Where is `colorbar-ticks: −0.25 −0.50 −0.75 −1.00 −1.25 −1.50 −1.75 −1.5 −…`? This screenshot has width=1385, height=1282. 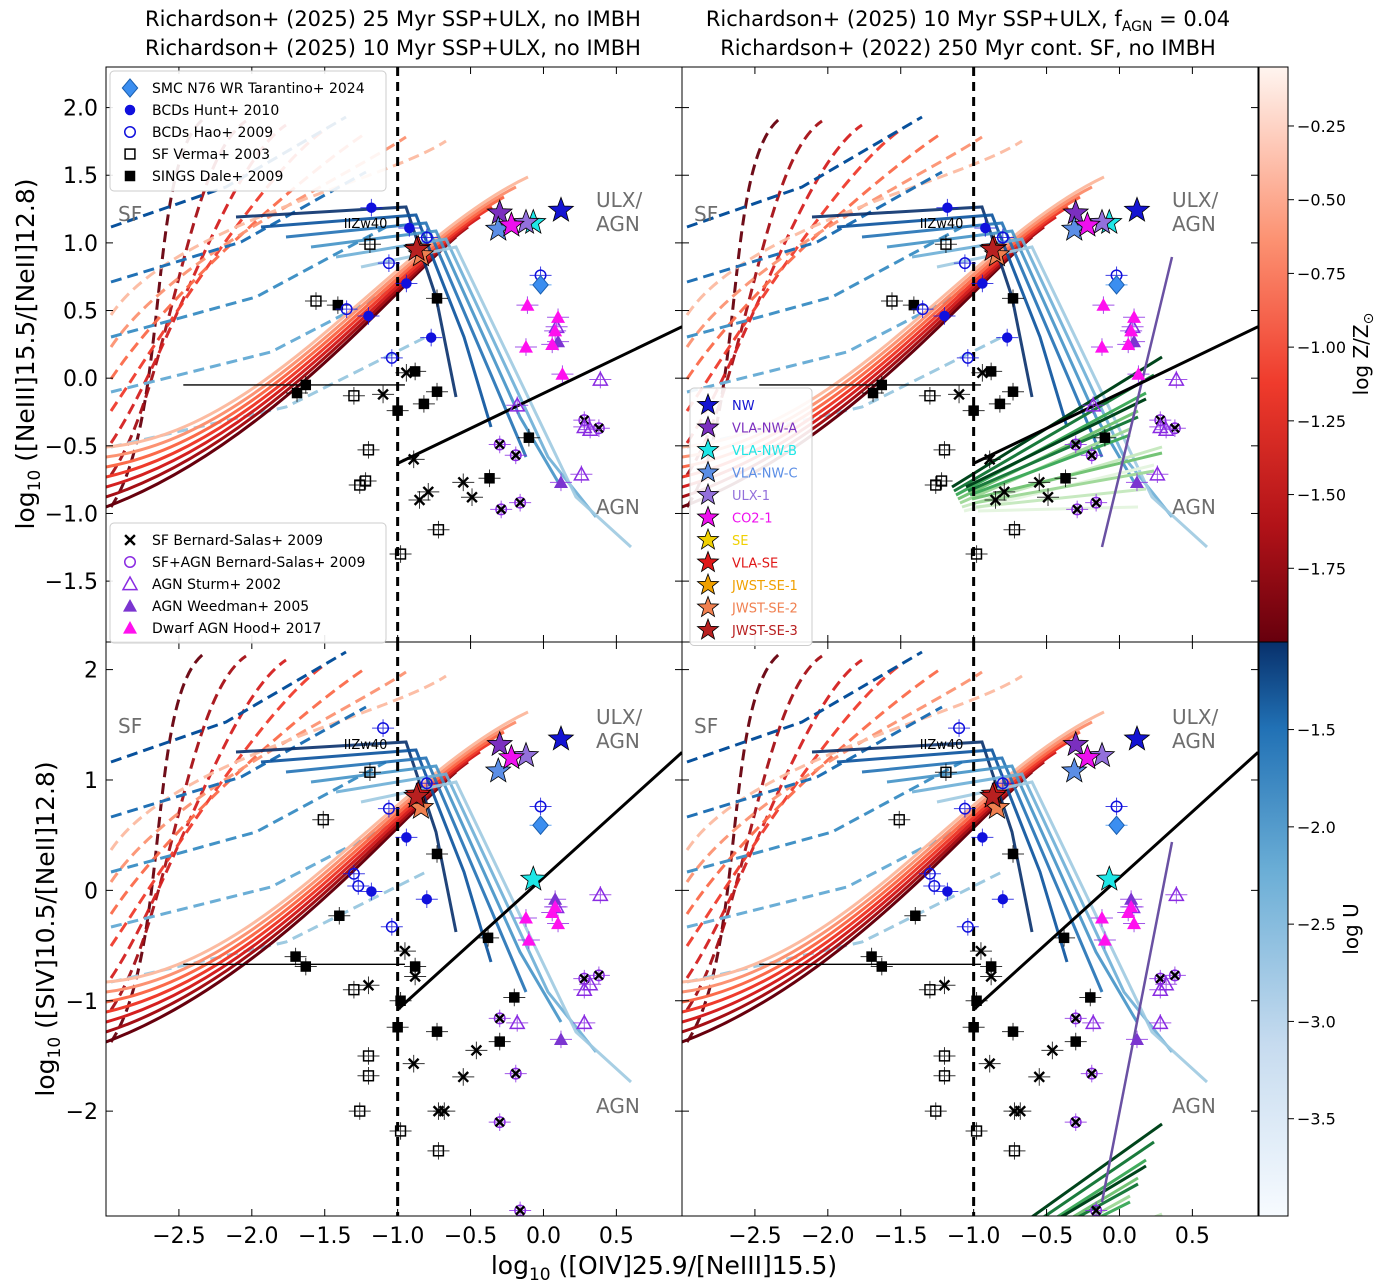
colorbar-ticks: −0.25 −0.50 −0.75 −1.00 −1.25 −1.50 −1.75 −1.5 −… is located at coordinates (1317, 623).